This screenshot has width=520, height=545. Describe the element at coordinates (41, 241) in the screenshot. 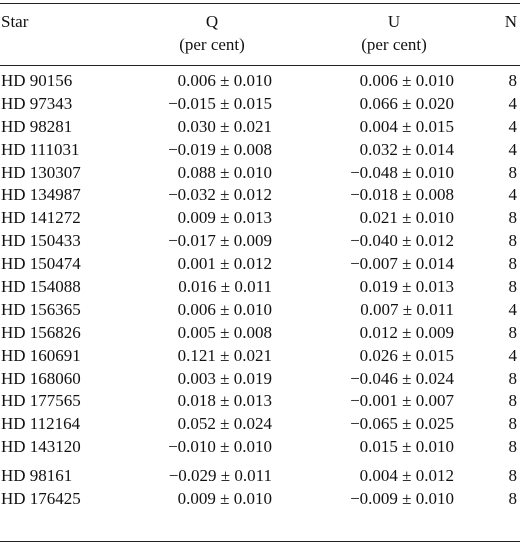

I see `cell-star: HD 150433` at that location.